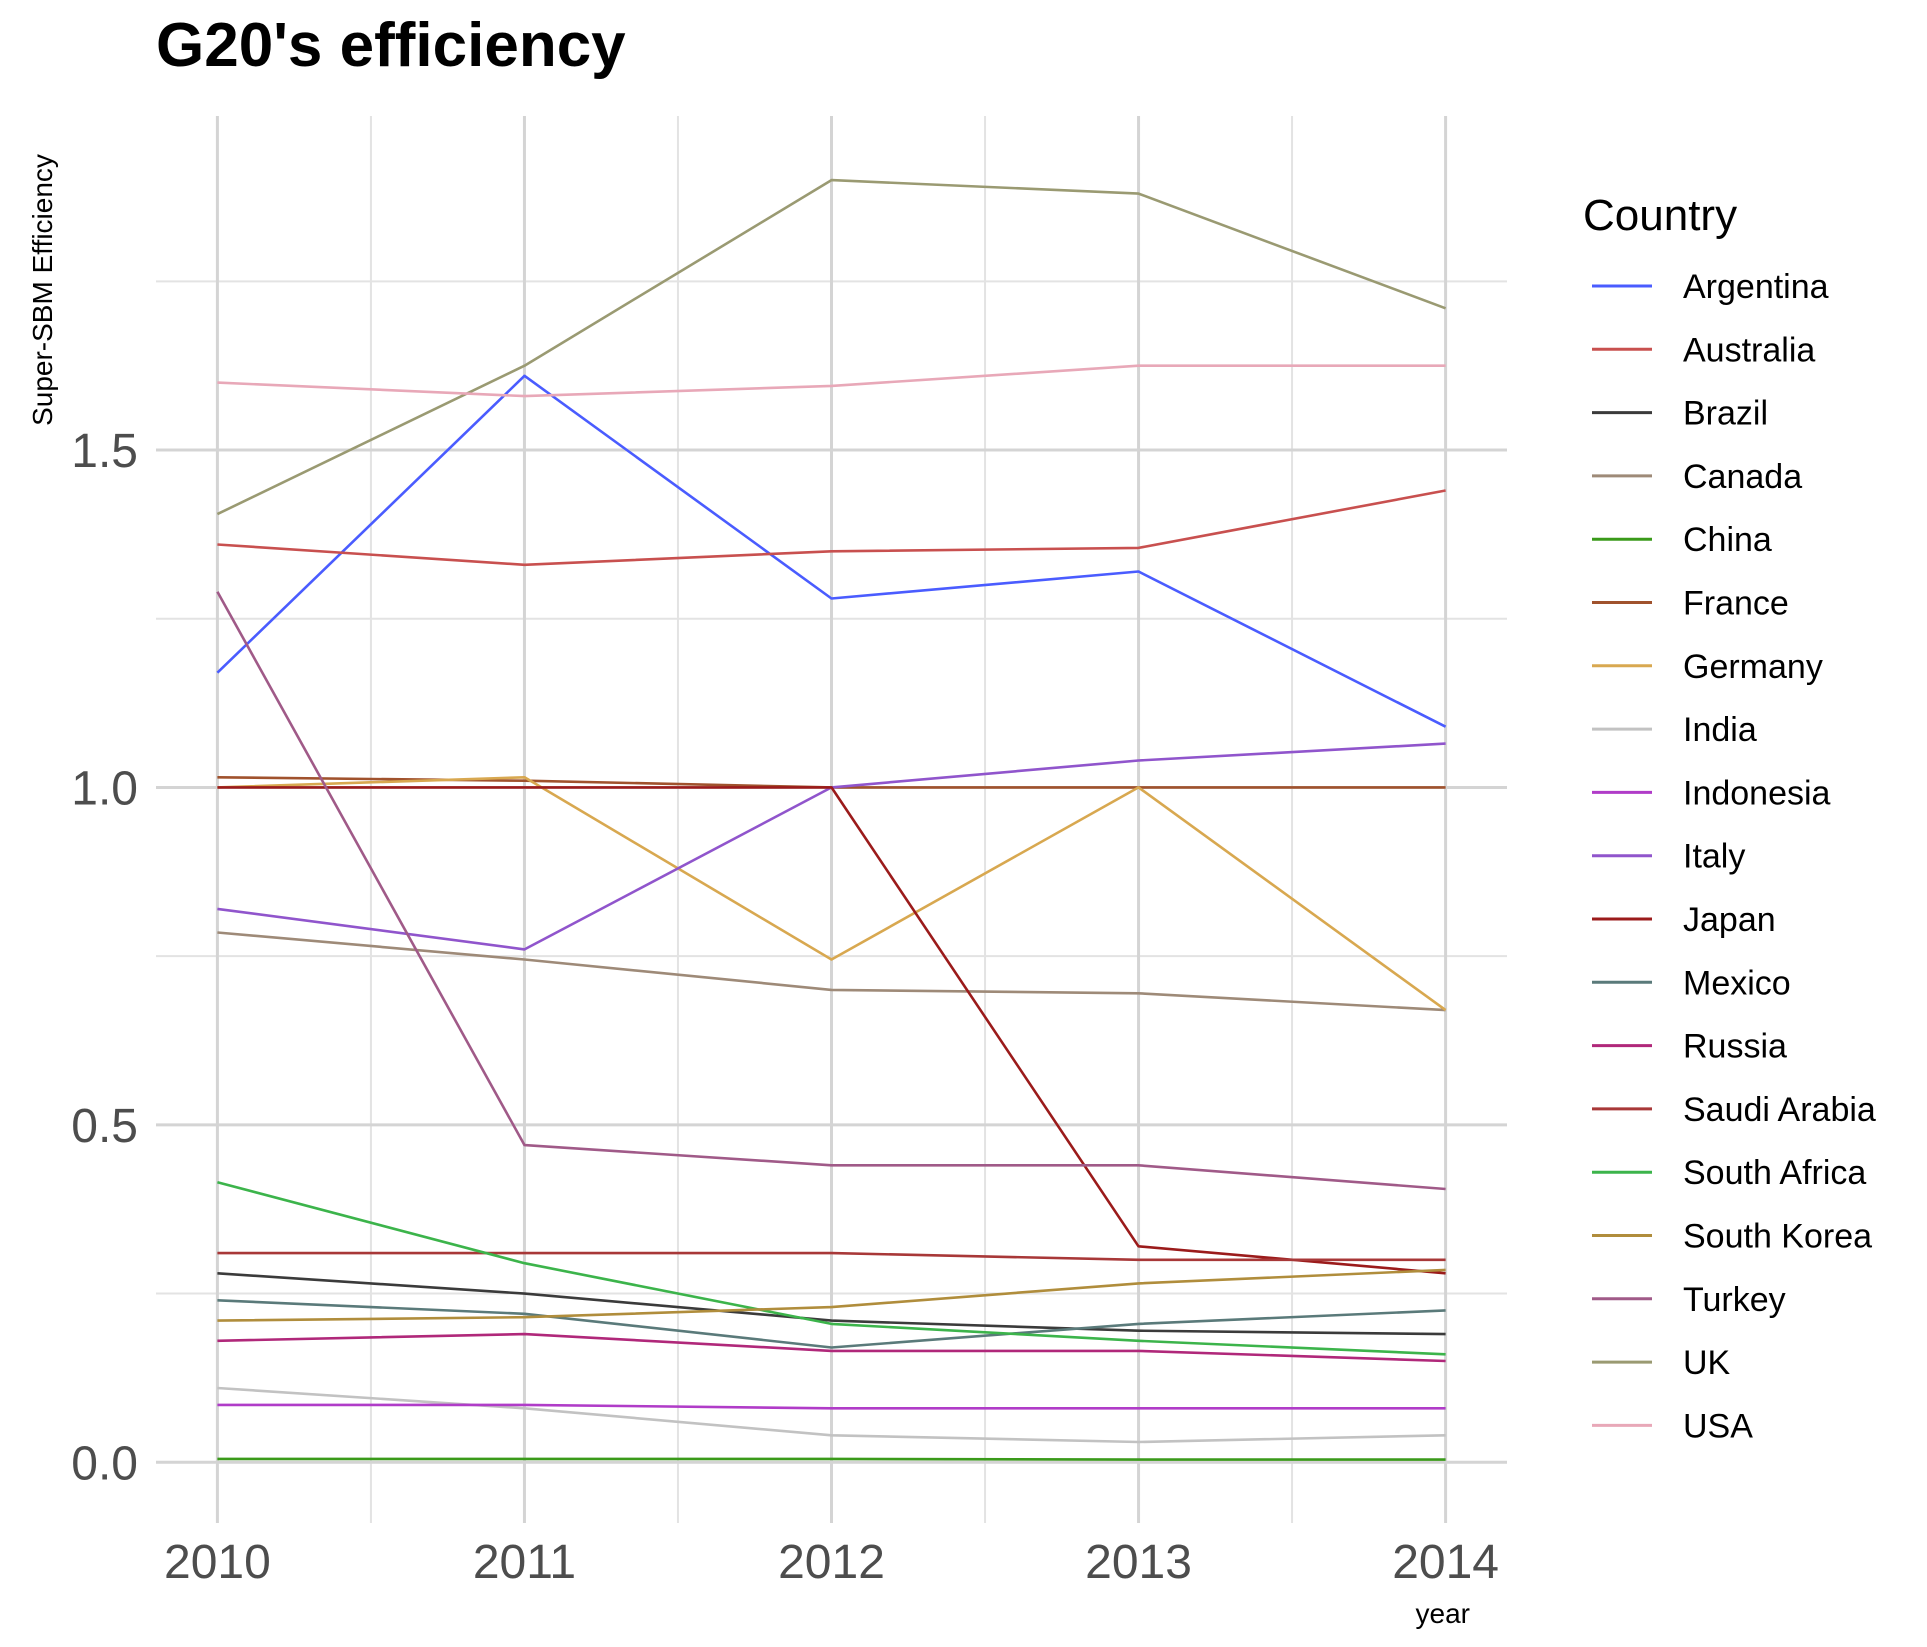  What do you see at coordinates (217, 1562) in the screenshot?
I see `x-tick-label: 2010` at bounding box center [217, 1562].